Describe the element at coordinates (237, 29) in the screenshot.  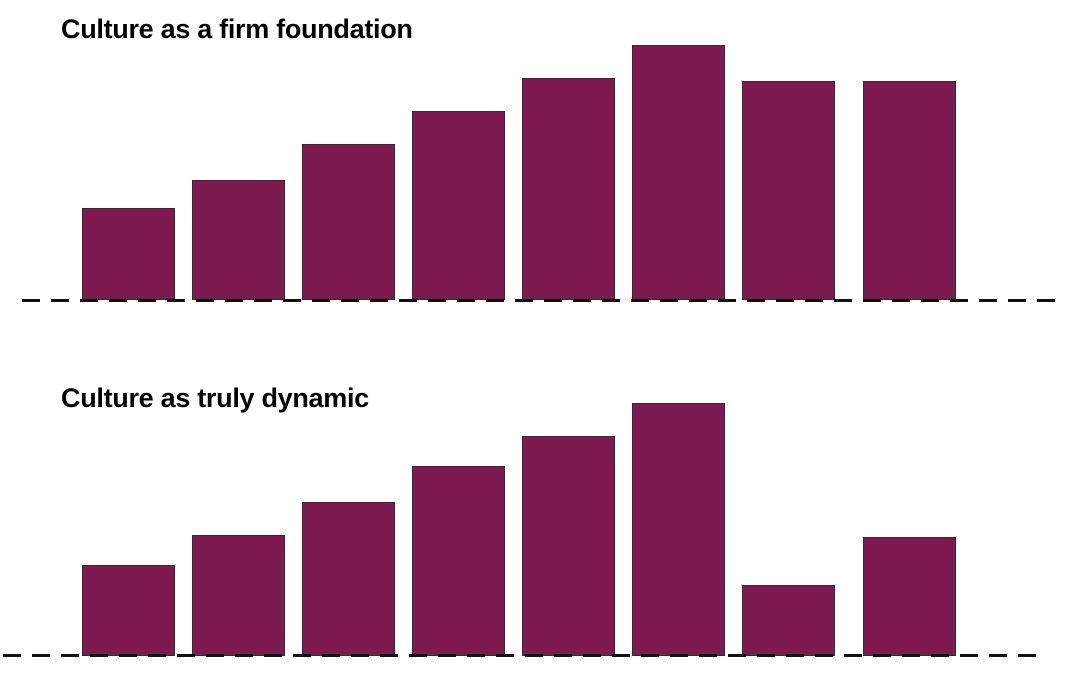
I see `chart-title-firm-foundation: Culture as a firm foundation` at that location.